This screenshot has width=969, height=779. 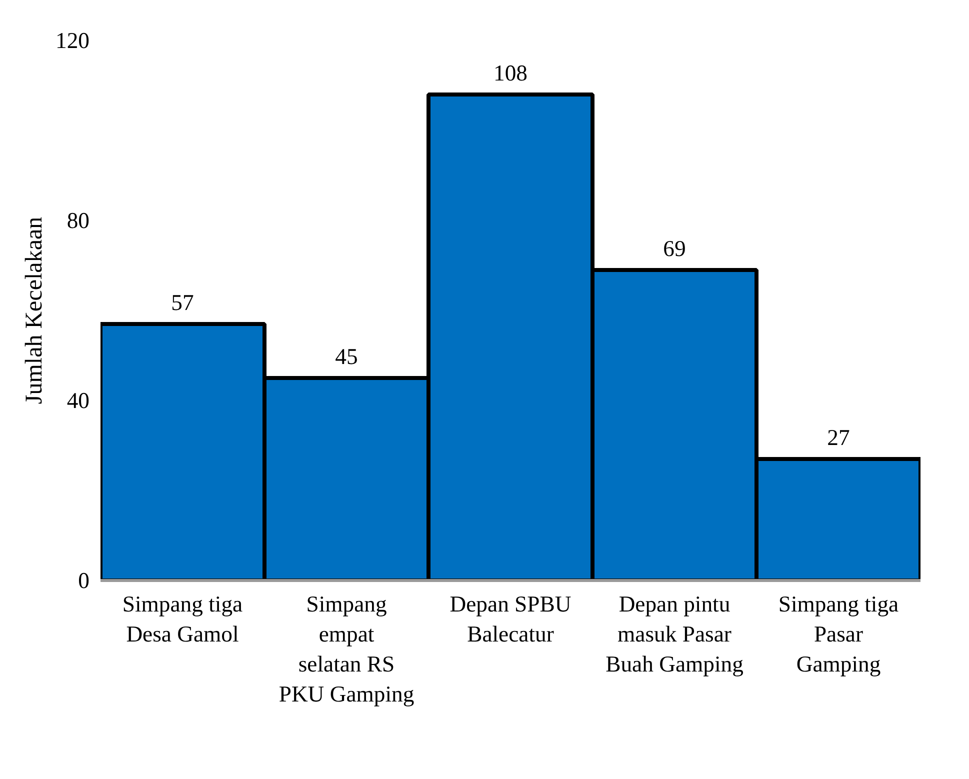 I want to click on x-tick-label: Simpang tiga Pasar Gamping, so click(x=838, y=634).